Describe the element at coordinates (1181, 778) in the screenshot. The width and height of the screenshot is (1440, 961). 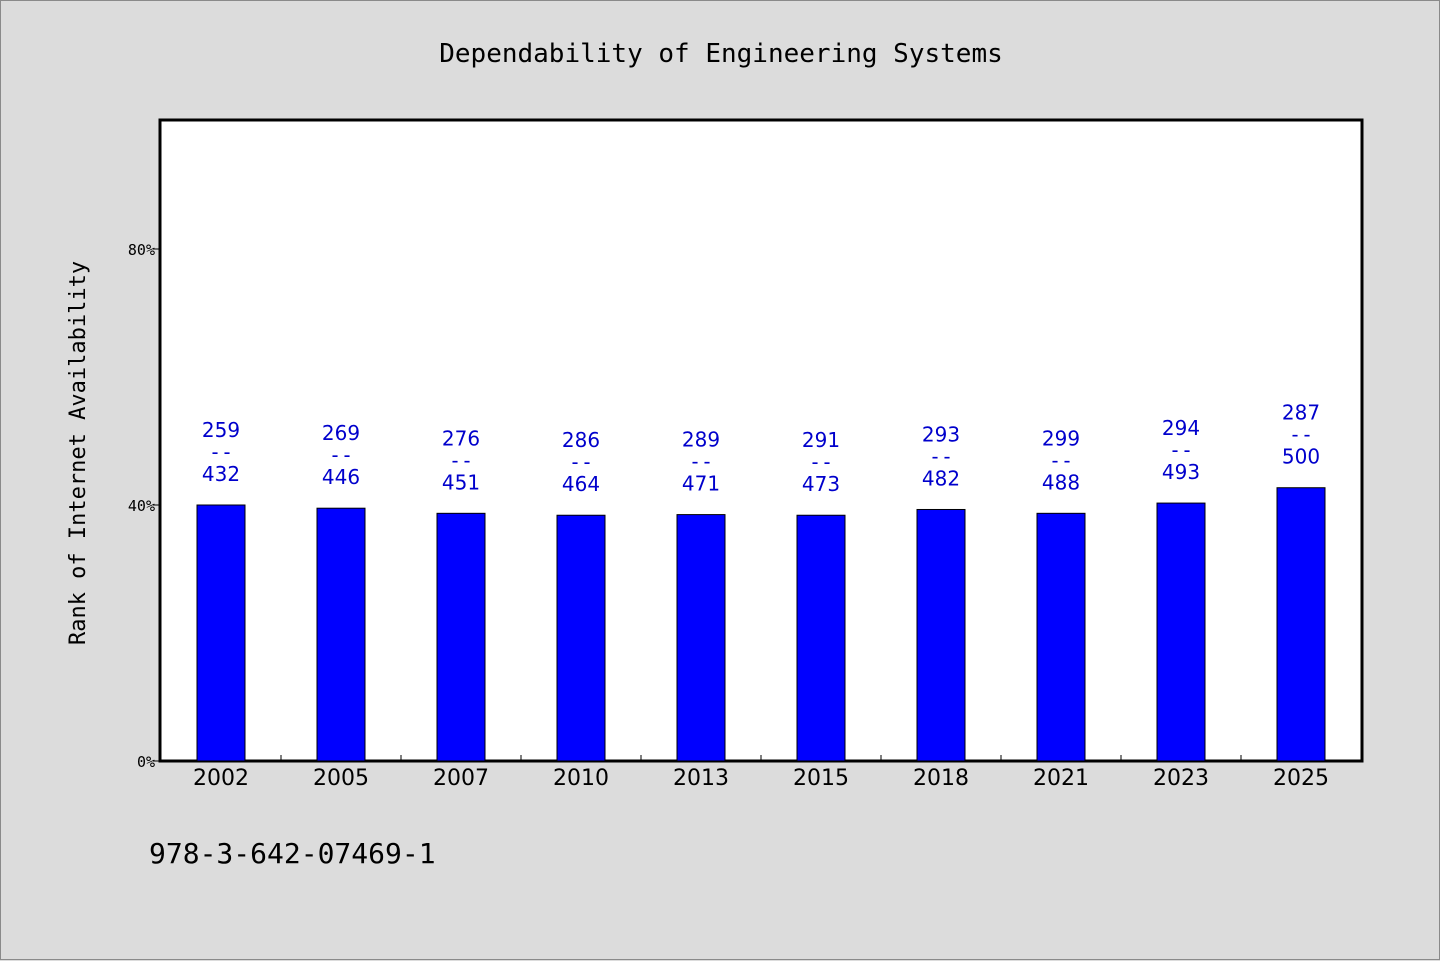
I see `x-tick-label: 2023` at that location.